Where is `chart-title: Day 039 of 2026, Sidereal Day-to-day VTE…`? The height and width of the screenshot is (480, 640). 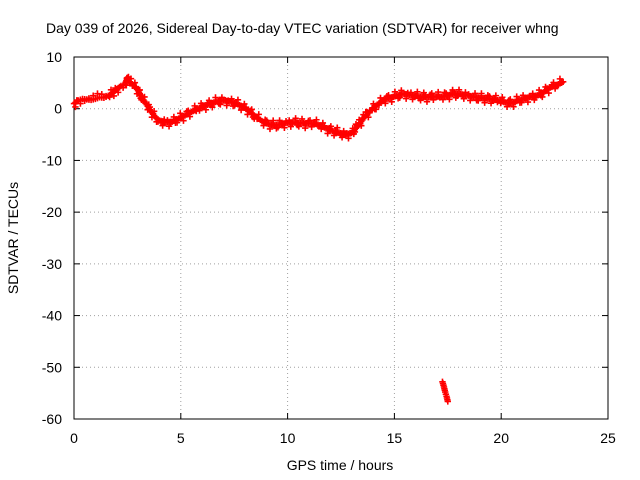
chart-title: Day 039 of 2026, Sidereal Day-to-day VTE… is located at coordinates (302, 28).